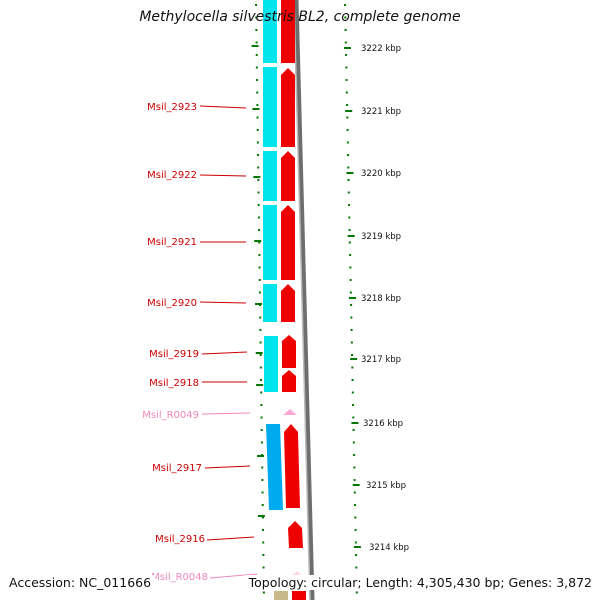 The width and height of the screenshot is (600, 600). What do you see at coordinates (304, 300) in the screenshot?
I see `genome-backbone` at bounding box center [304, 300].